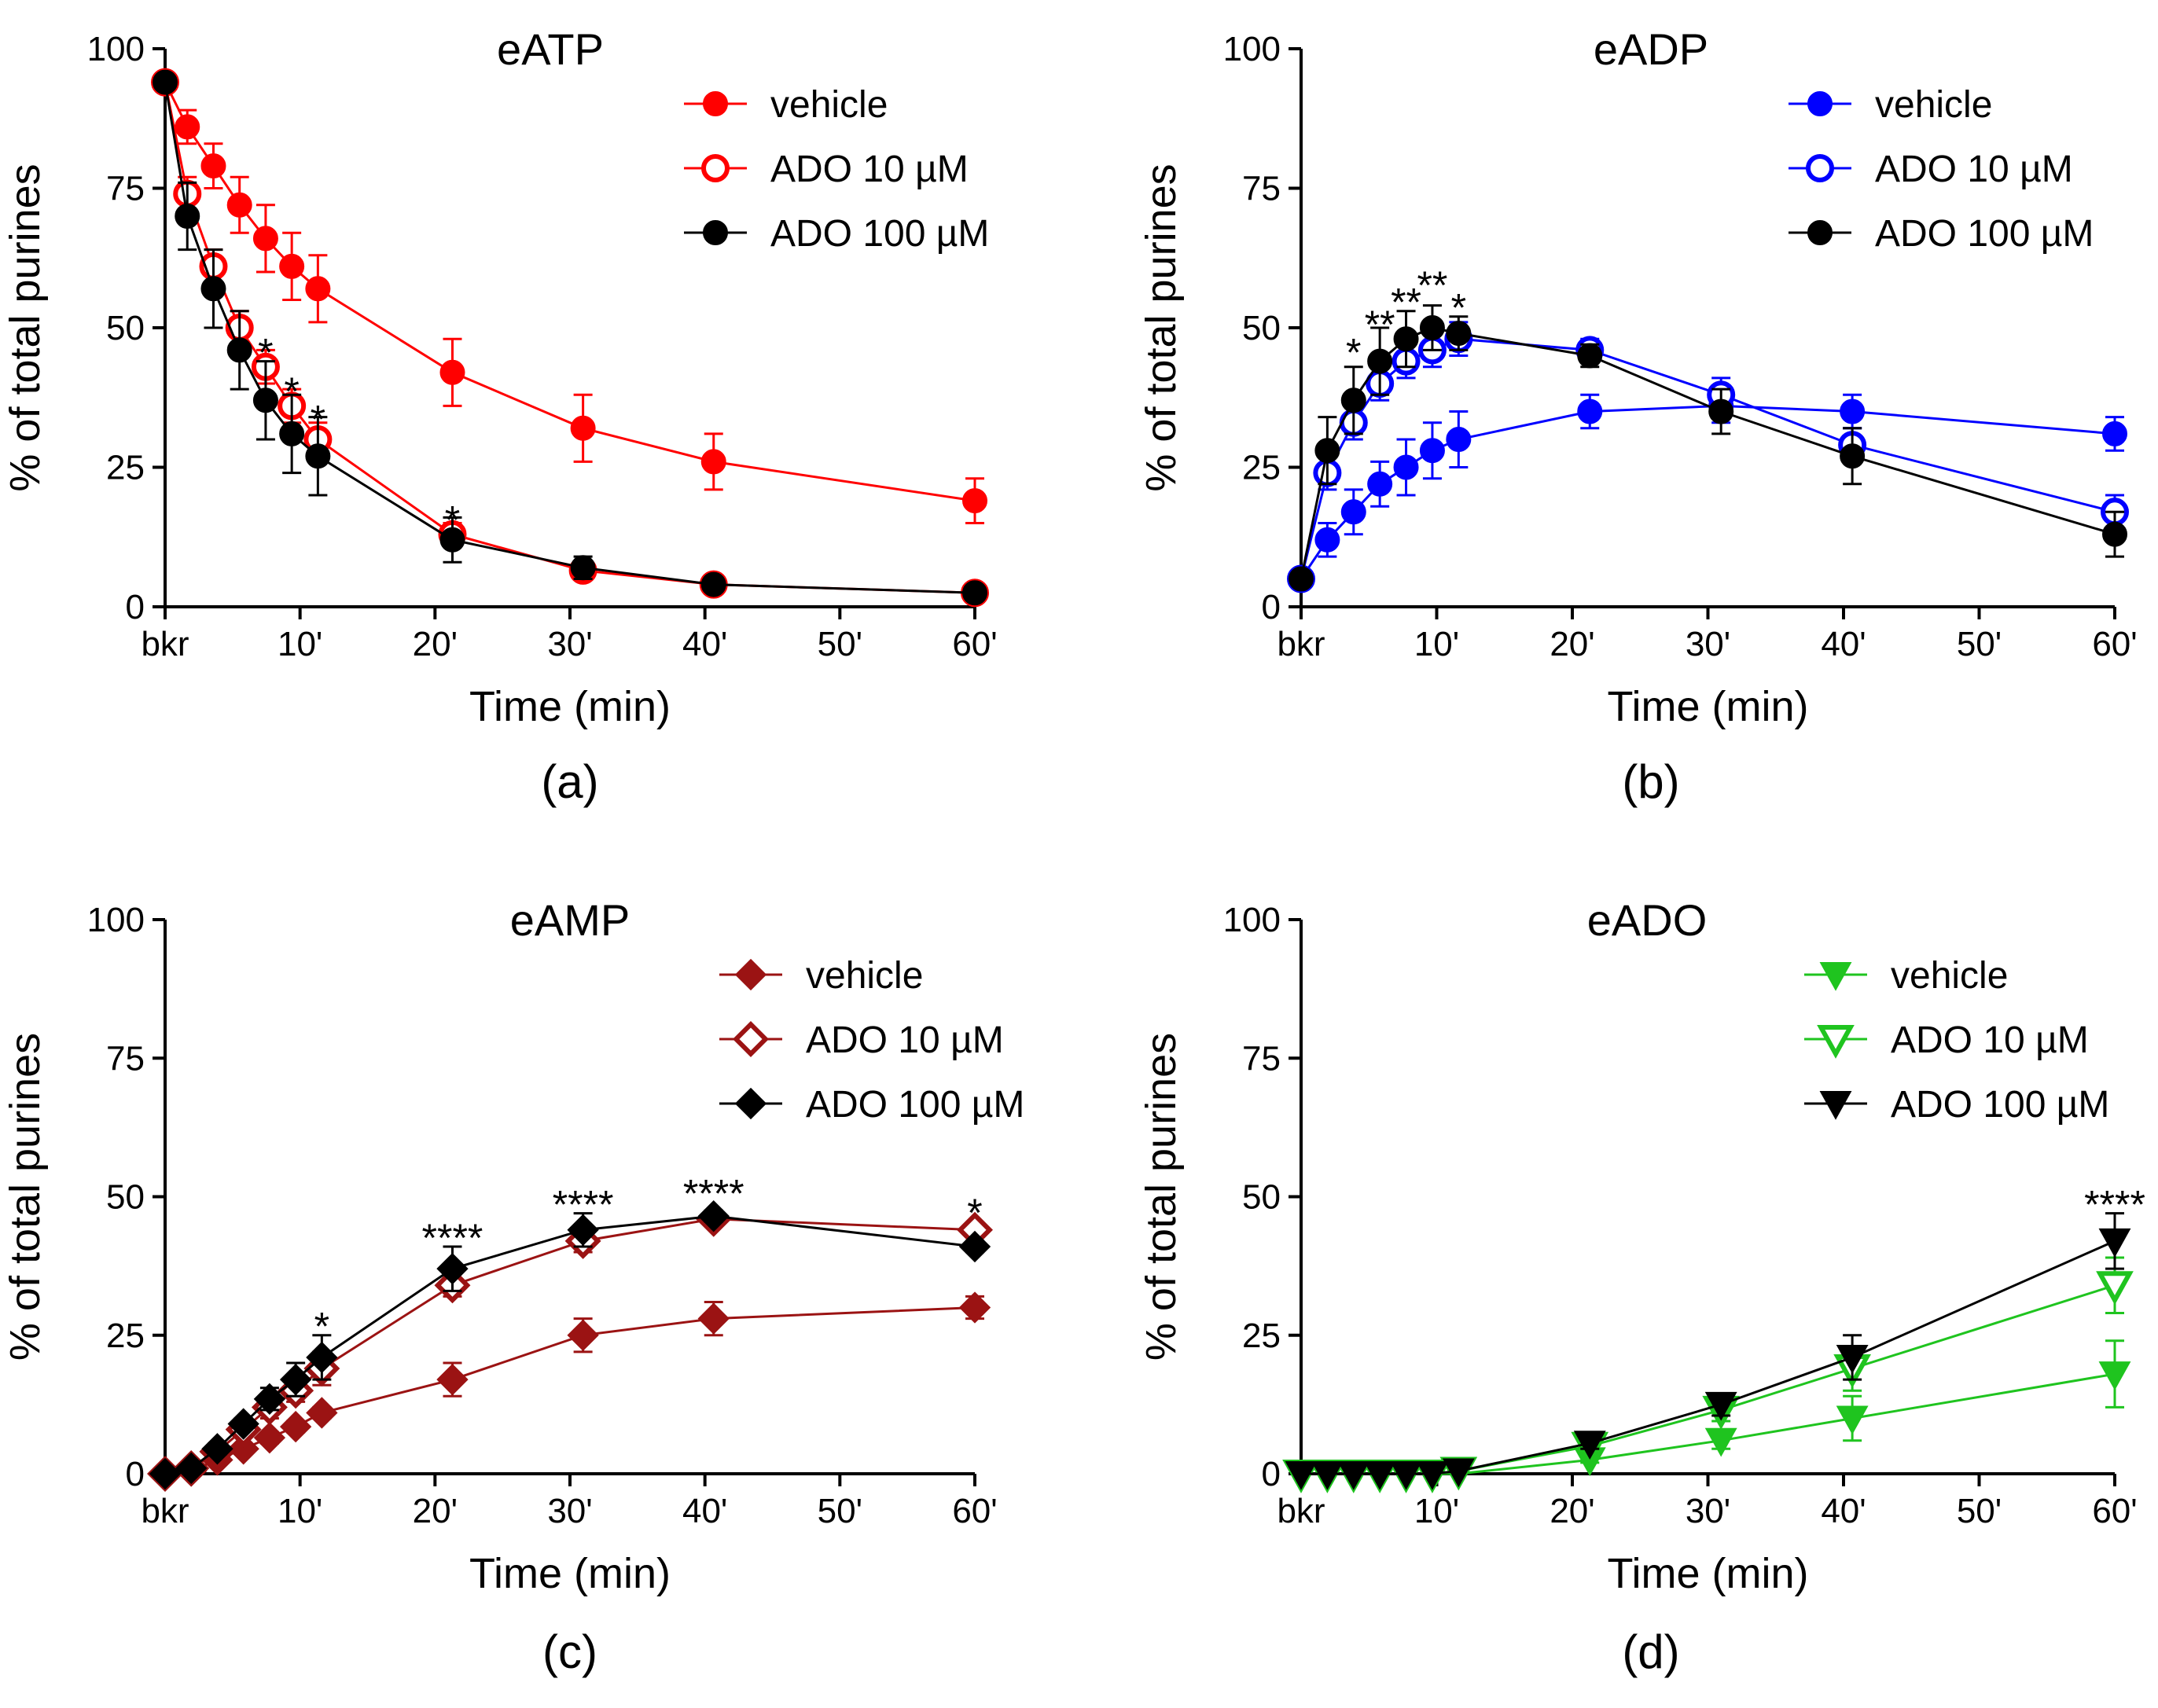 The width and height of the screenshot is (2158, 1708). I want to click on legend-label: ADO 10 µM, so click(869, 169).